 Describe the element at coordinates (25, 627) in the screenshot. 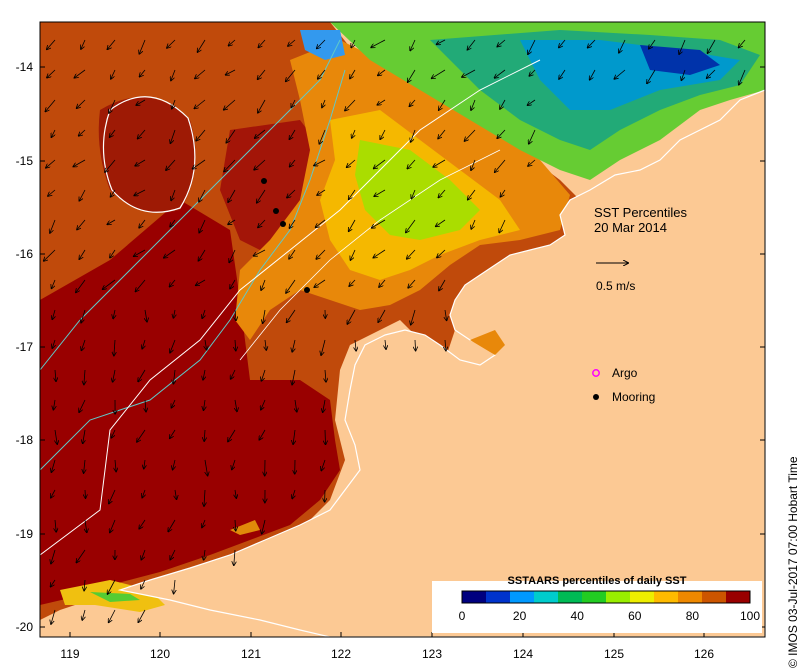

I see `lat-tick-label: -20` at that location.